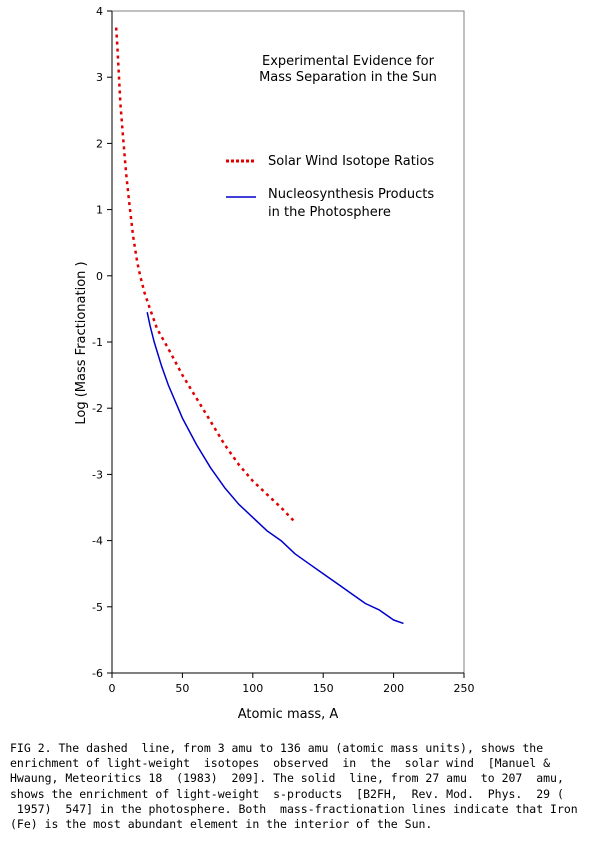  I want to click on y-tick-label: 1, so click(99, 210).